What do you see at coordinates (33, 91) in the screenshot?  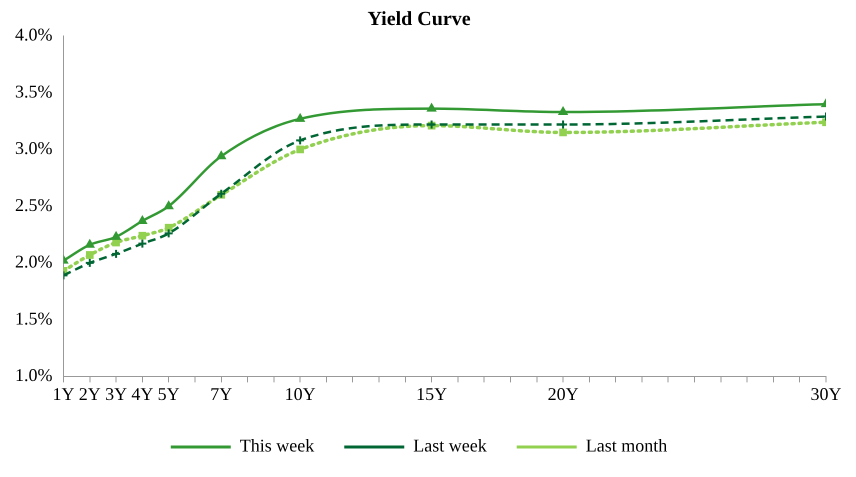 I see `y-tick-label: 3.5%` at bounding box center [33, 91].